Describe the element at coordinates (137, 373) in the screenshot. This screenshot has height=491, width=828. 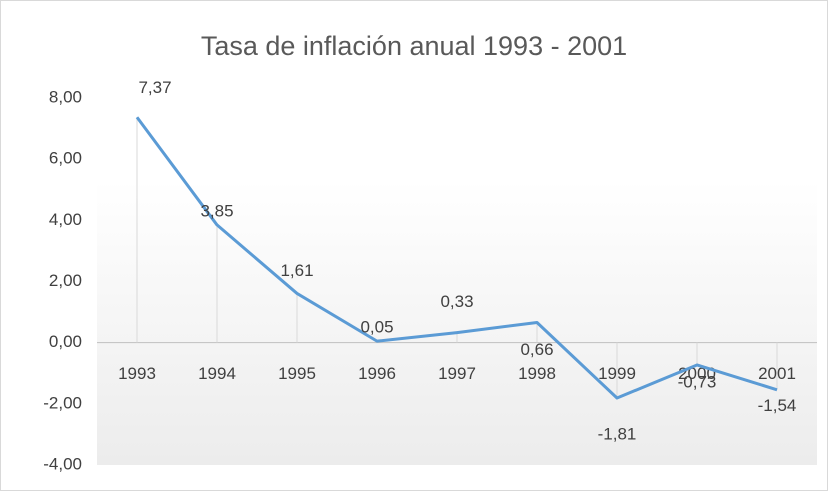
I see `x-tick-label: 1993` at that location.